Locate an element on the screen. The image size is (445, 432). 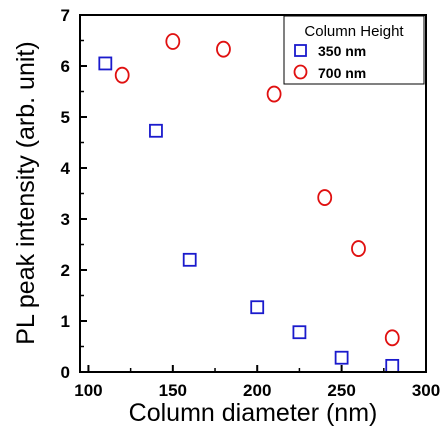
y-tick-label: 5 is located at coordinates (65, 117).